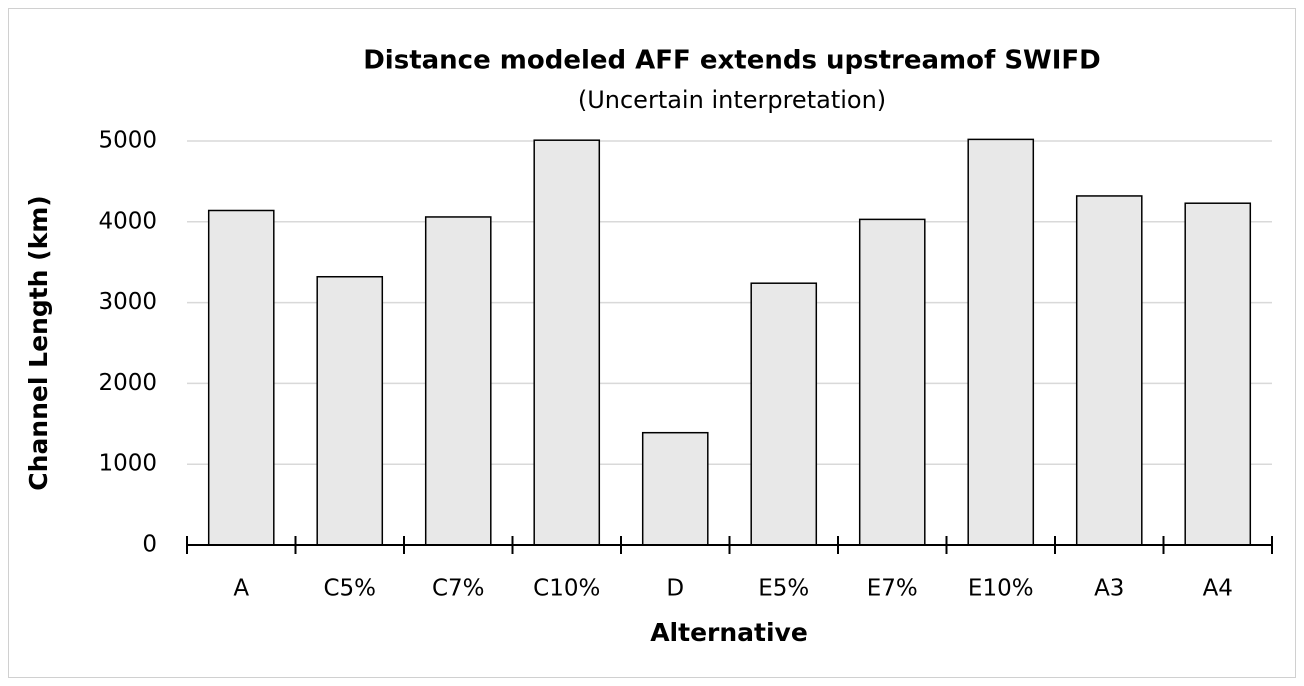 Image resolution: width=1304 pixels, height=686 pixels. I want to click on y-tick-label: 1000, so click(127, 464).